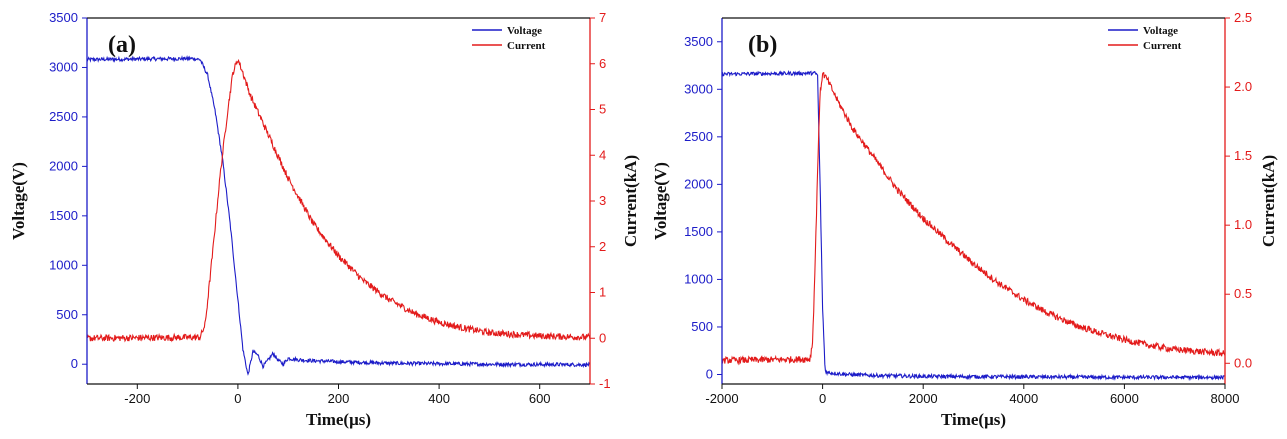 The height and width of the screenshot is (439, 1287). I want to click on x-tick-label: -2000, so click(721, 398).